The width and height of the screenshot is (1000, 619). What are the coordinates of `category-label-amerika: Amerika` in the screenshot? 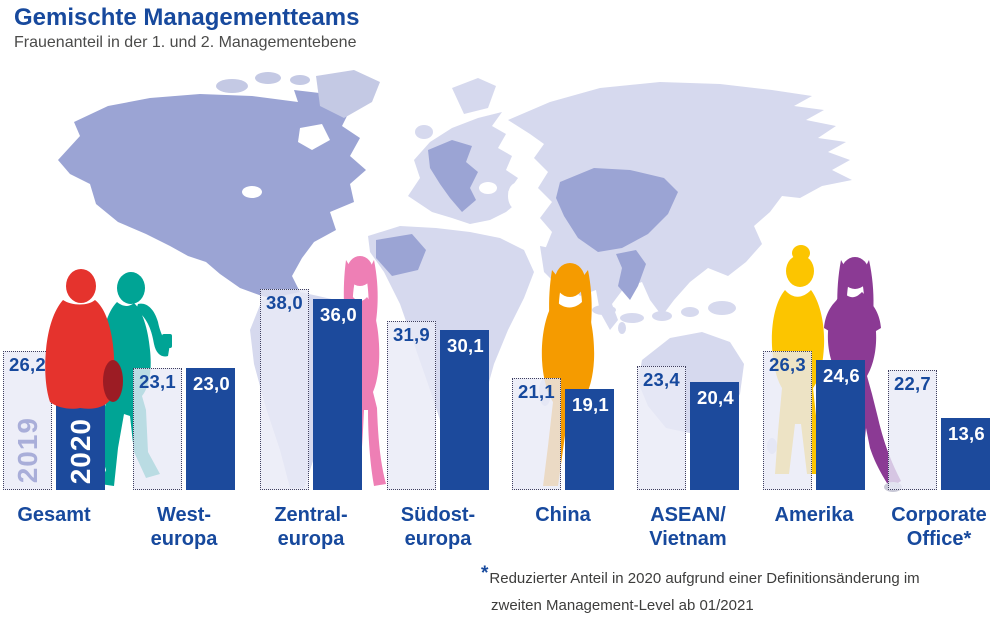 It's located at (814, 515).